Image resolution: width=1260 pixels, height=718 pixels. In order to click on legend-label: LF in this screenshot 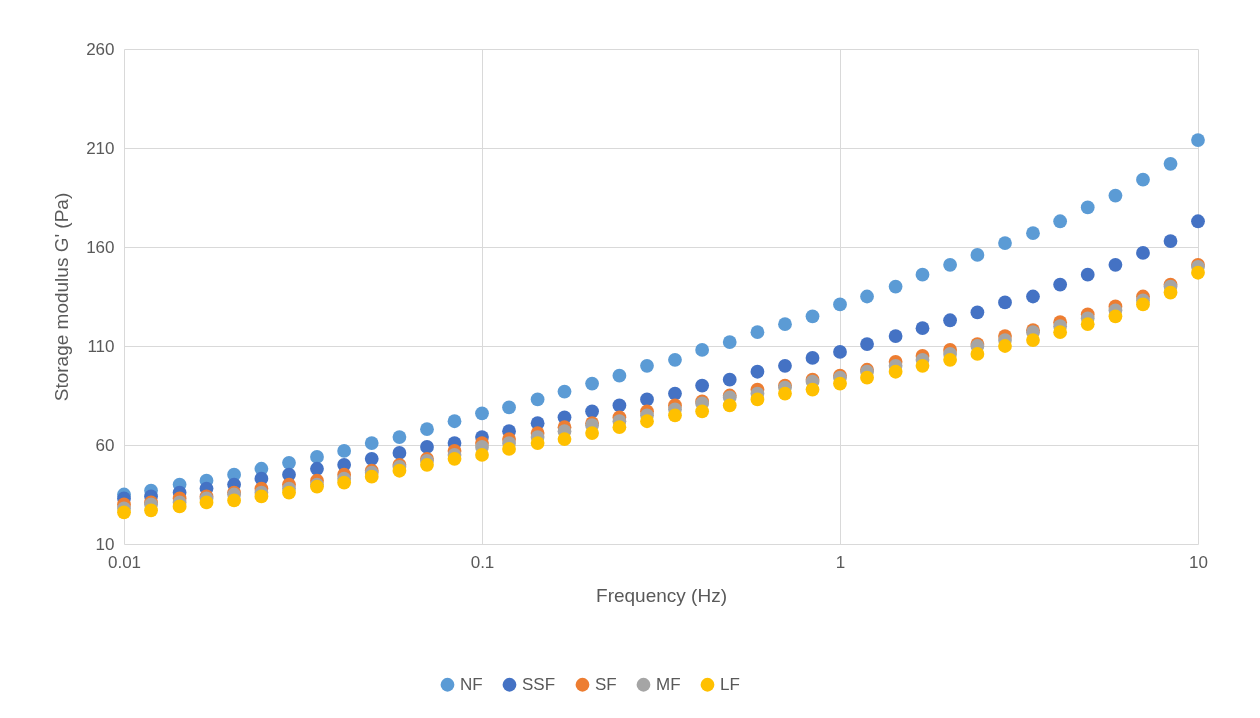, I will do `click(730, 684)`.